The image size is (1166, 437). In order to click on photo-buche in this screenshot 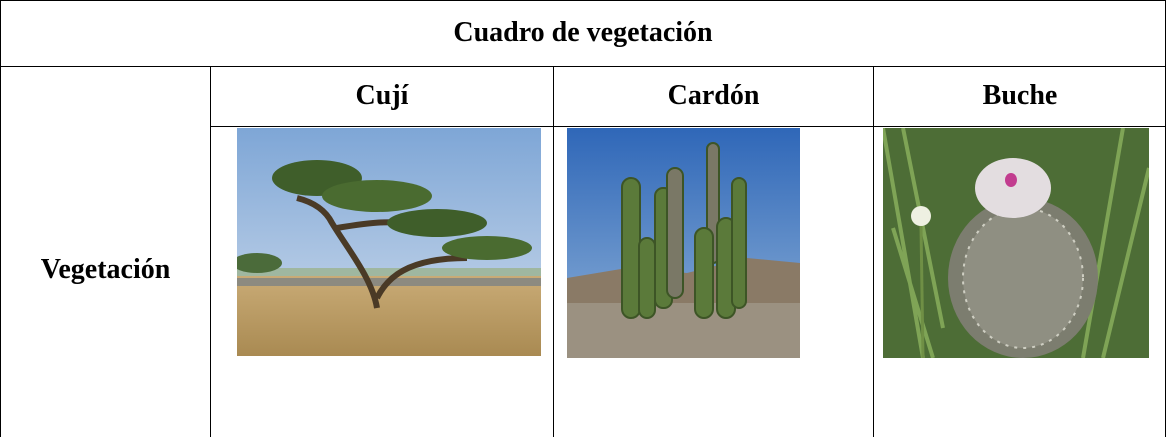, I will do `click(1016, 243)`.